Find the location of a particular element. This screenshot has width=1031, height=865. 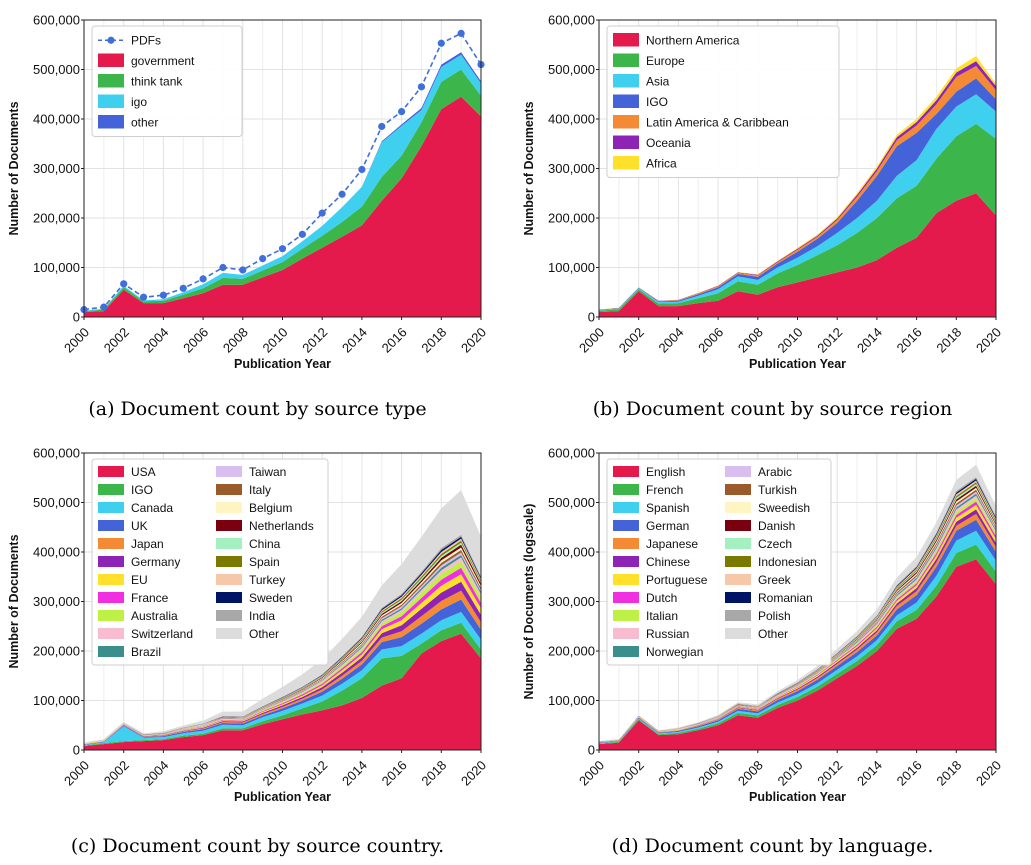

legend-swatch-polish is located at coordinates (738, 615).